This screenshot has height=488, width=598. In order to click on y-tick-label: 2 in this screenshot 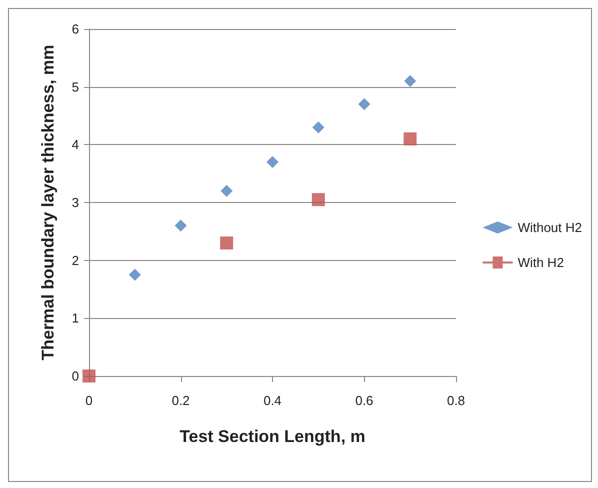, I will do `click(75, 260)`.